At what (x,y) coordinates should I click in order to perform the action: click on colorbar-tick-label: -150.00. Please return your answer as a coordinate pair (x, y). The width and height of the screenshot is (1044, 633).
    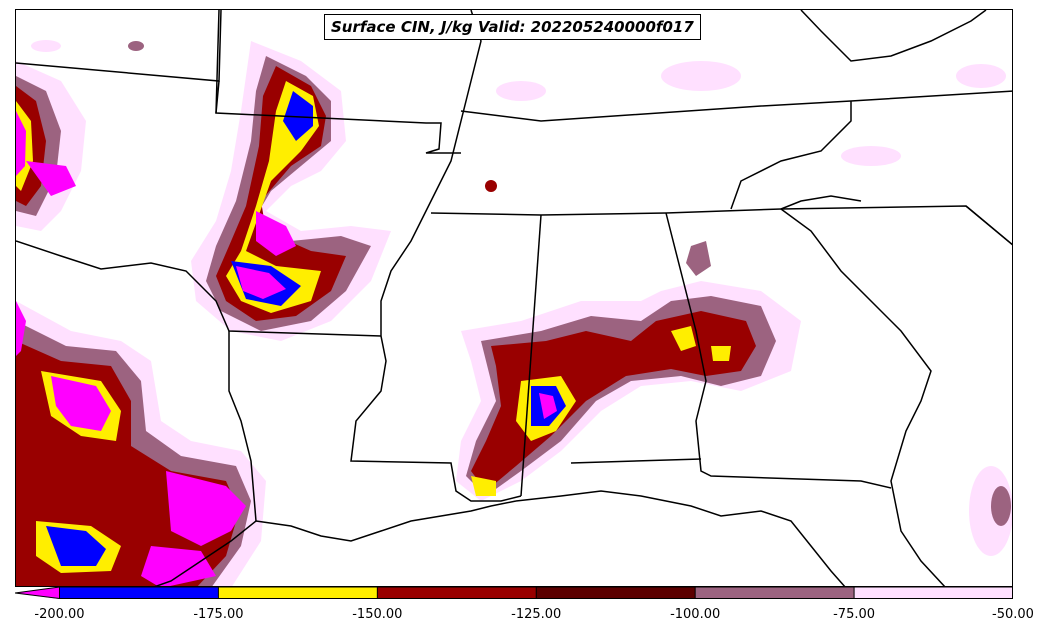
    Looking at the image, I should click on (377, 614).